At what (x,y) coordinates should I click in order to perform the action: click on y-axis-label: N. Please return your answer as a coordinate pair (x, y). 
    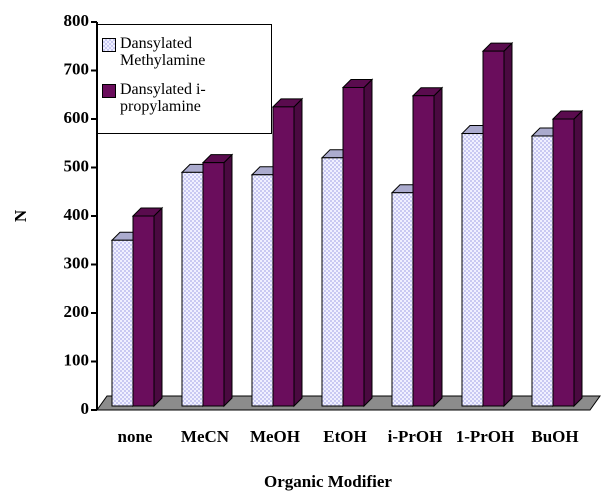
    Looking at the image, I should click on (20, 215).